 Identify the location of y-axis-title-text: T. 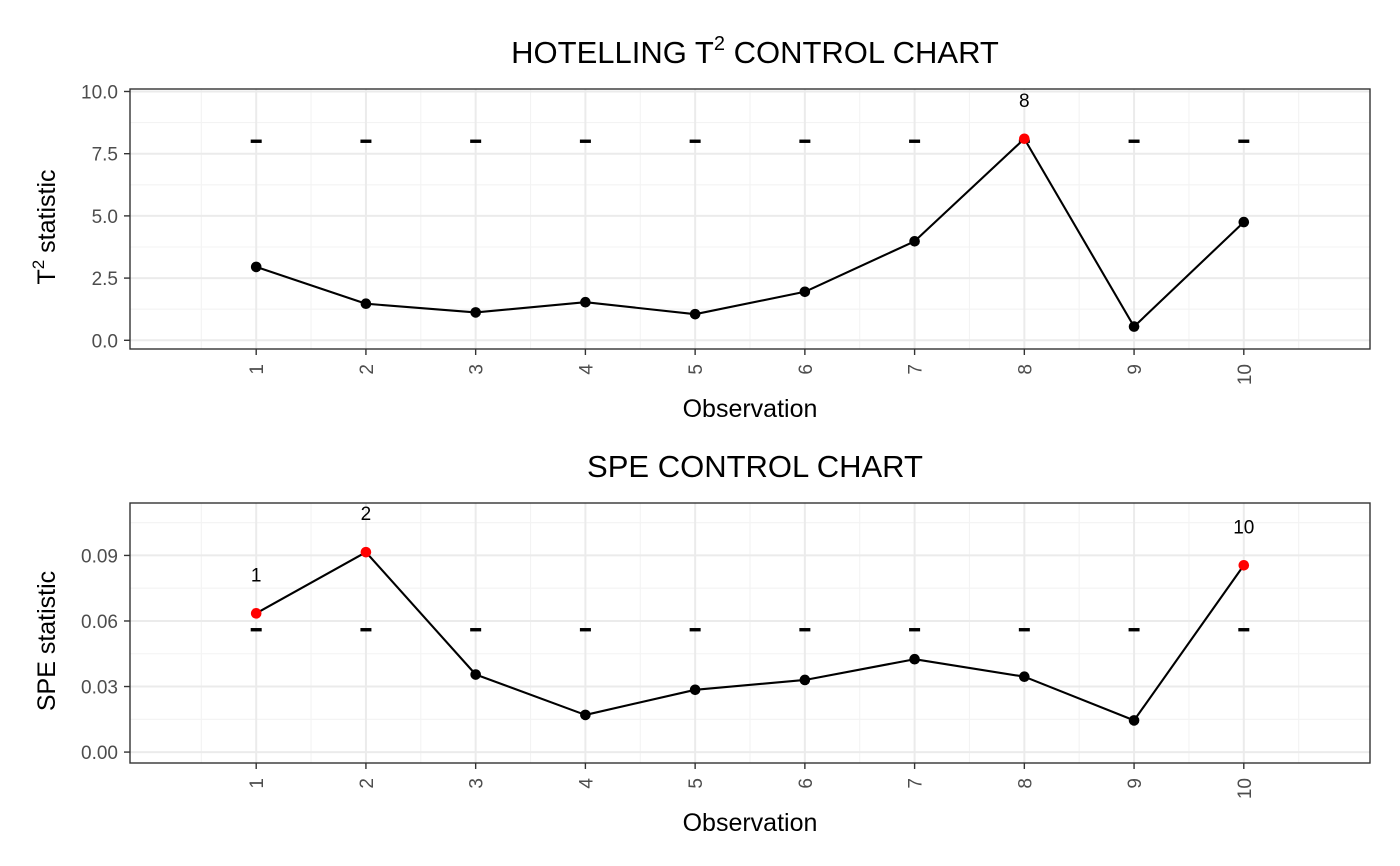
(47, 276).